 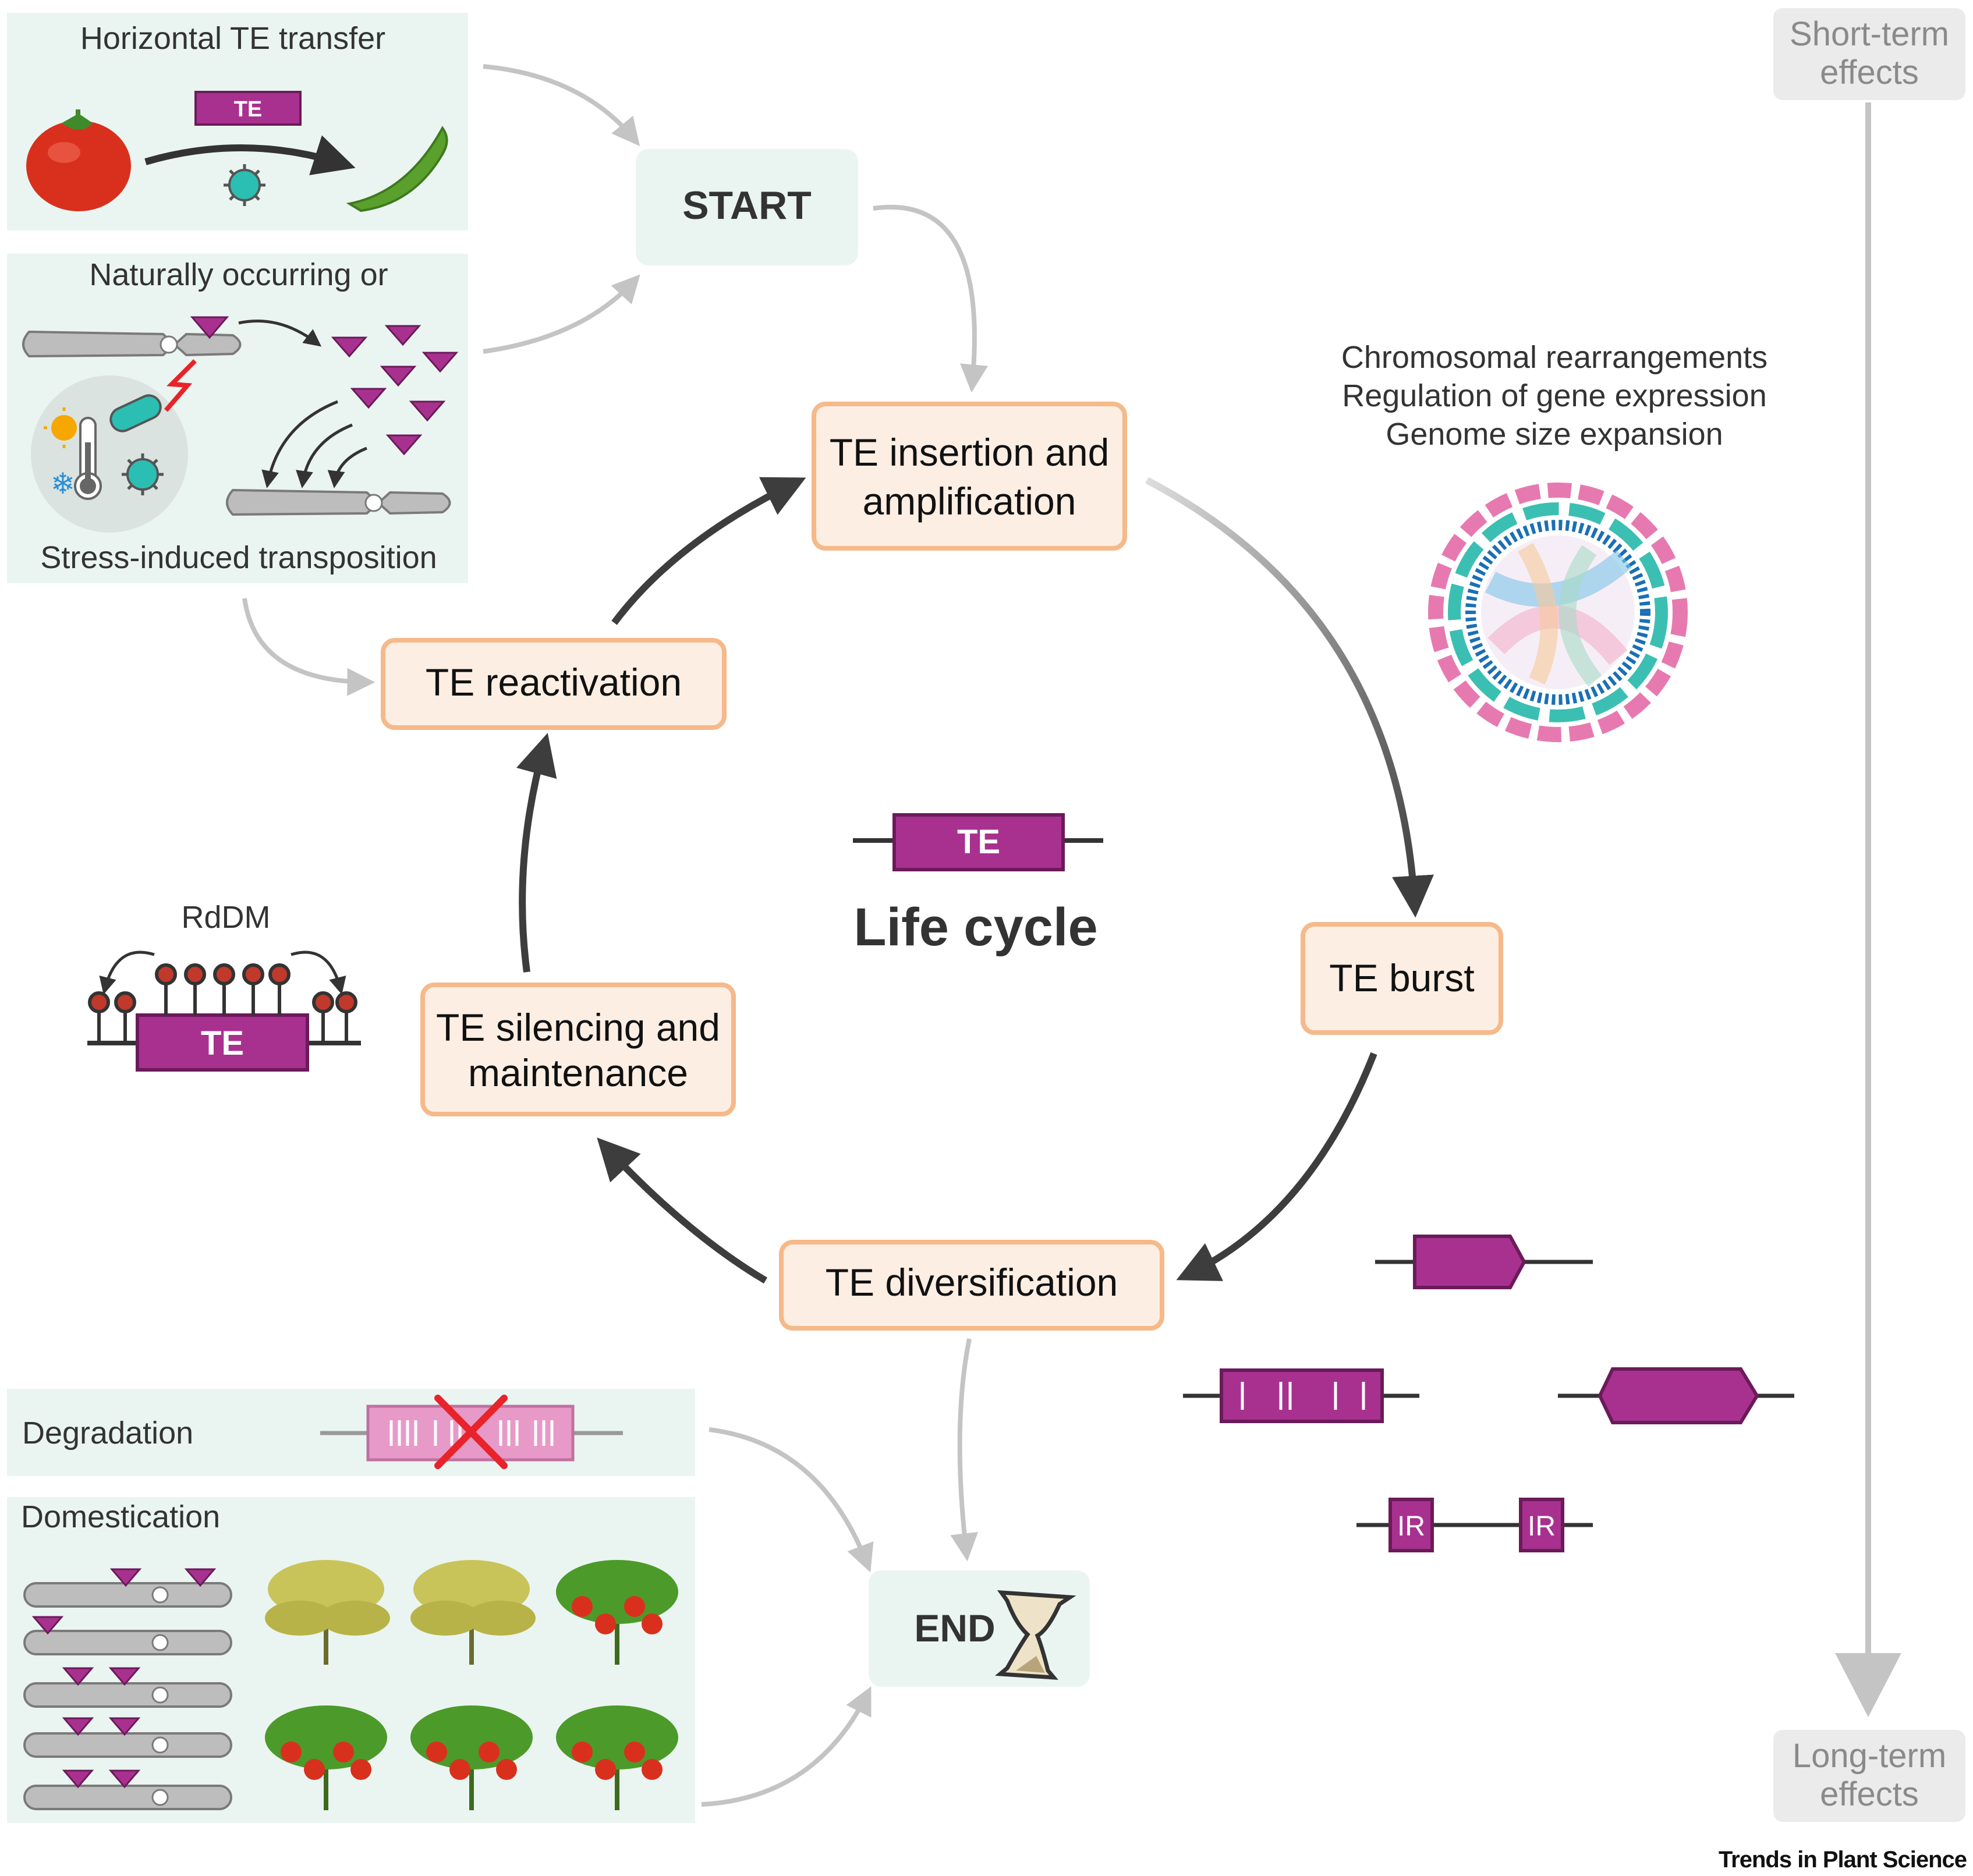 What do you see at coordinates (708, 551) in the screenshot?
I see `arrow-reactivation-to-insertion` at bounding box center [708, 551].